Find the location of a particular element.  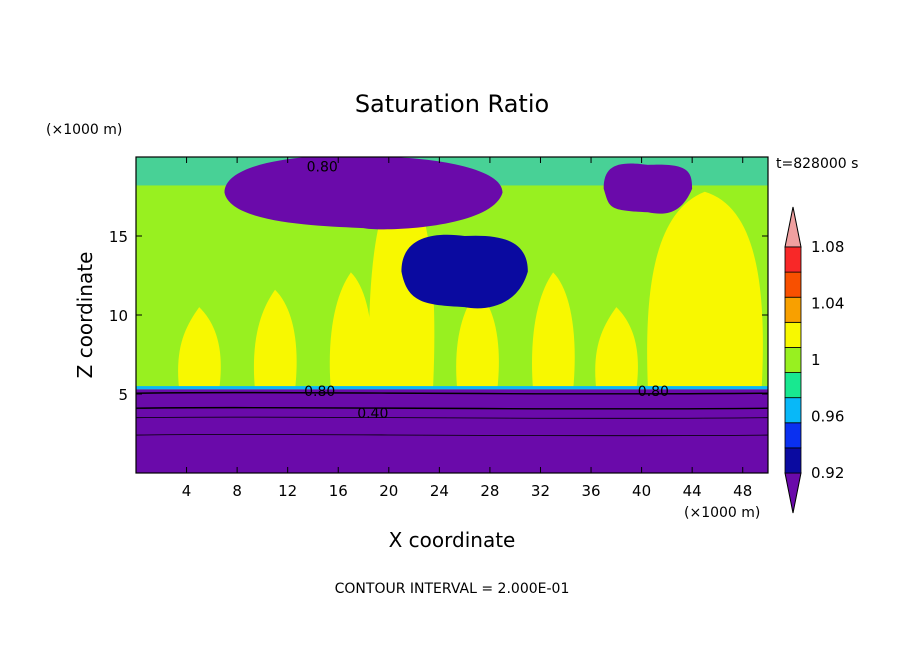

lower-dry-layer is located at coordinates (452, 431).